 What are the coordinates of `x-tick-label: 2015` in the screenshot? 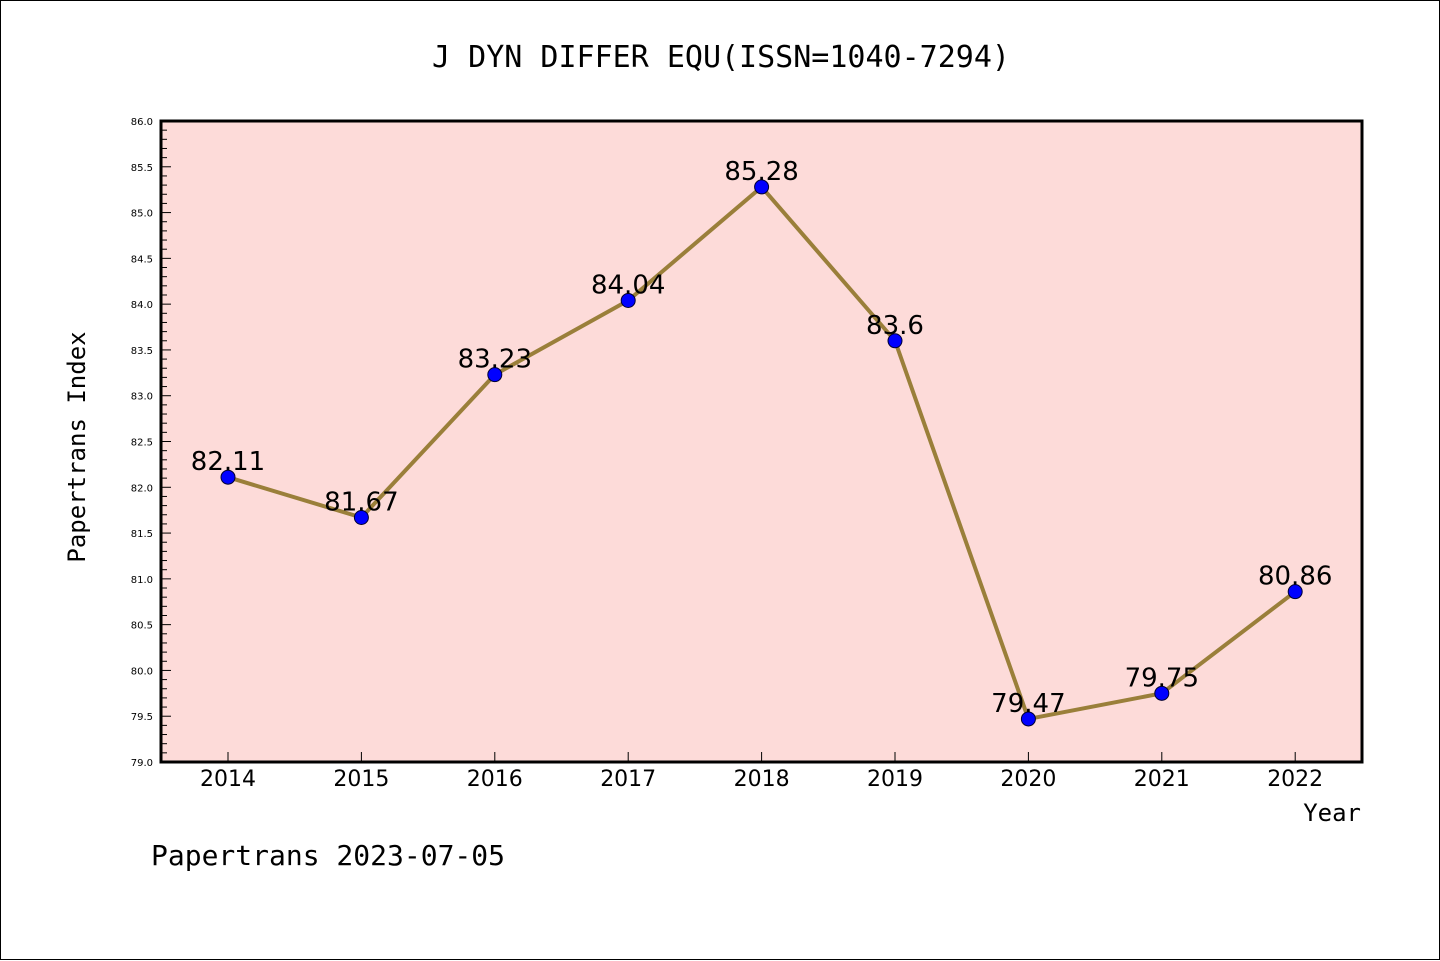 It's located at (361, 779).